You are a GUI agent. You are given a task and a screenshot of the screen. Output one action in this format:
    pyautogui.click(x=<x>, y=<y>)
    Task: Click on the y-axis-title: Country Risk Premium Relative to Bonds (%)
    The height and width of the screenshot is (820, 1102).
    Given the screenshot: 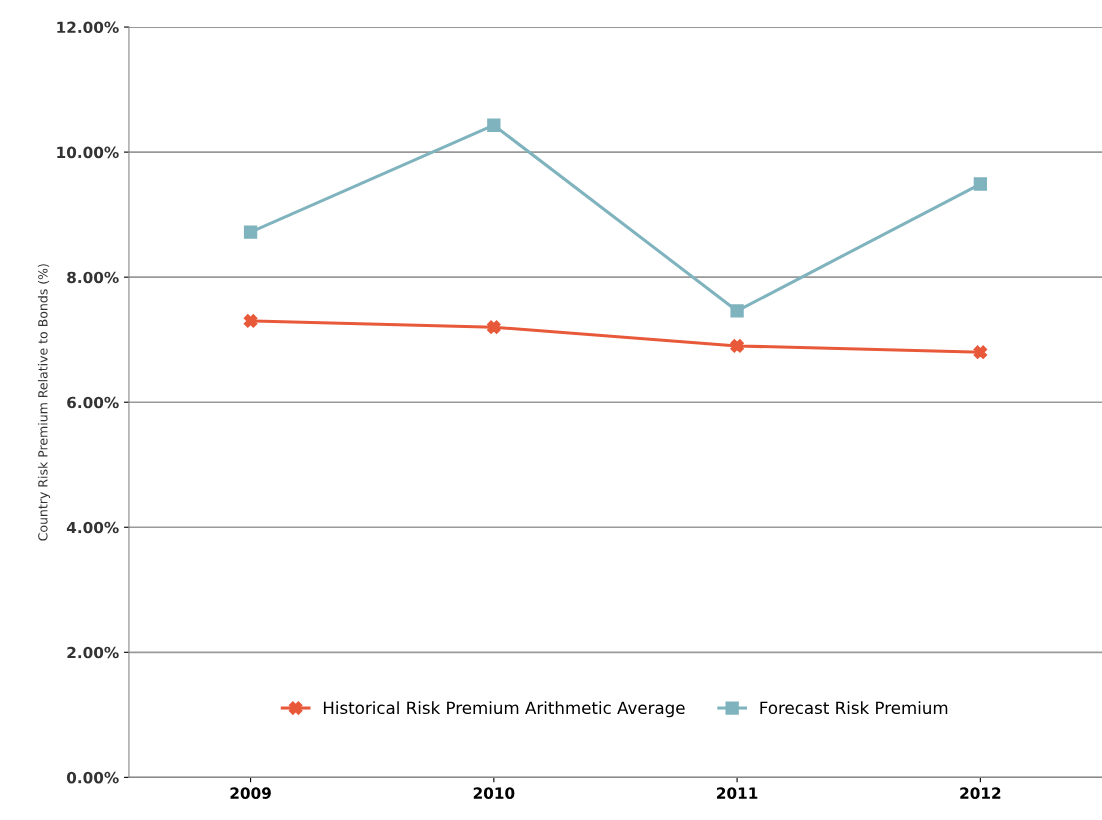 What is the action you would take?
    pyautogui.click(x=44, y=402)
    